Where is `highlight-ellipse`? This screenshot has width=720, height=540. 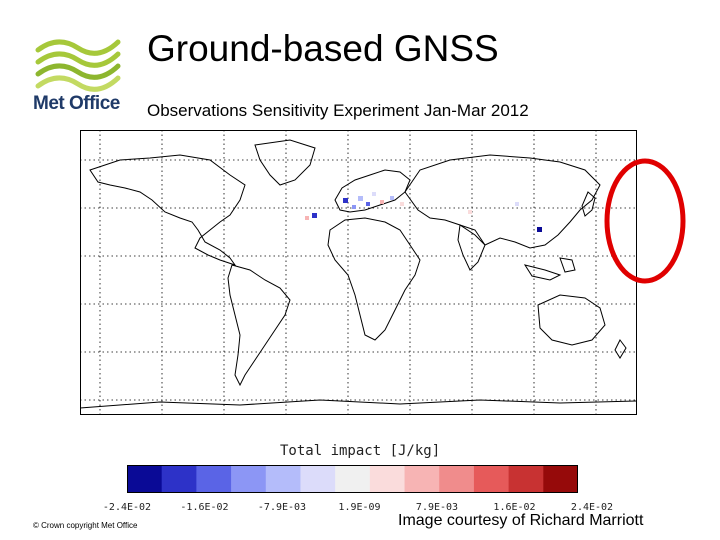 highlight-ellipse is located at coordinates (645, 221).